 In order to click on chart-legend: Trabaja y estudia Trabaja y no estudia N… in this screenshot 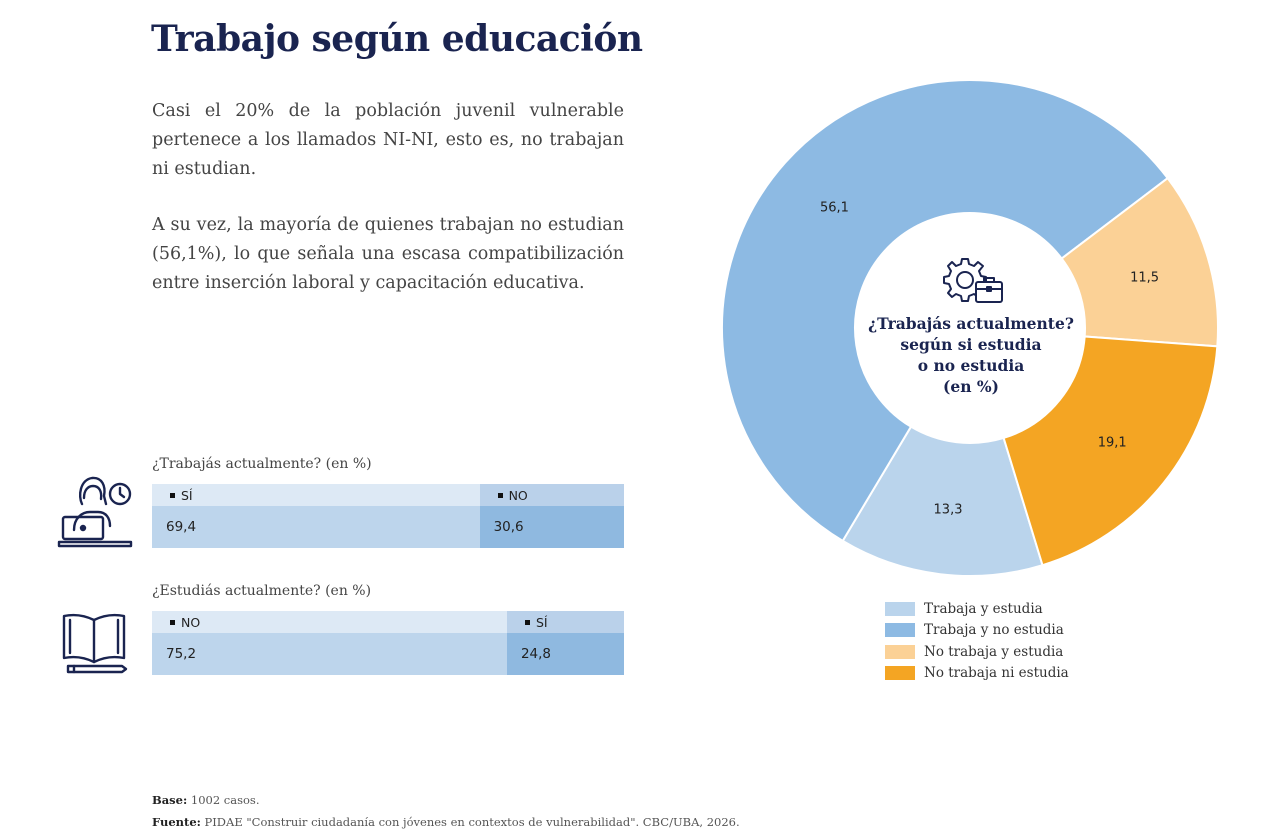, I will do `click(977, 641)`.